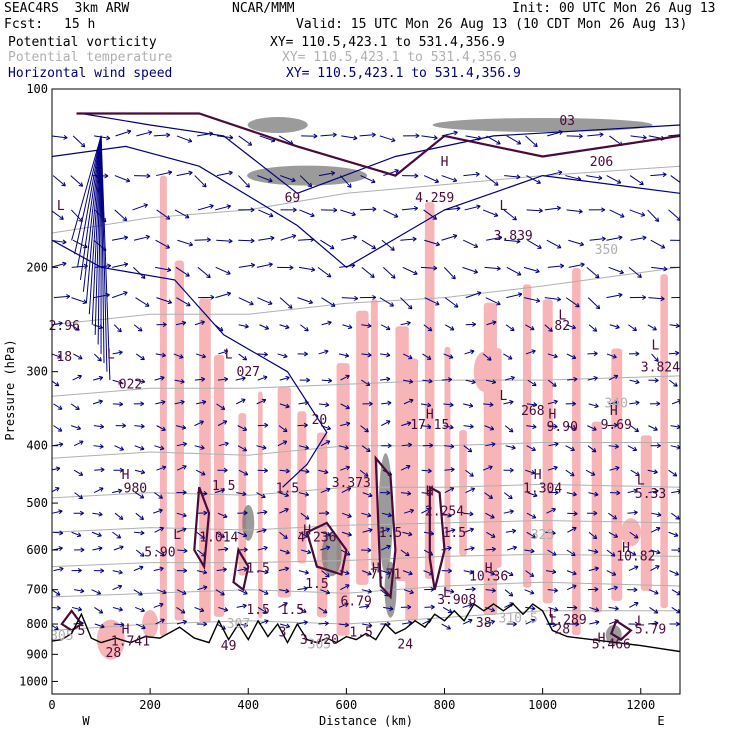 This screenshot has width=740, height=740. I want to click on theta-label: 350, so click(606, 250).